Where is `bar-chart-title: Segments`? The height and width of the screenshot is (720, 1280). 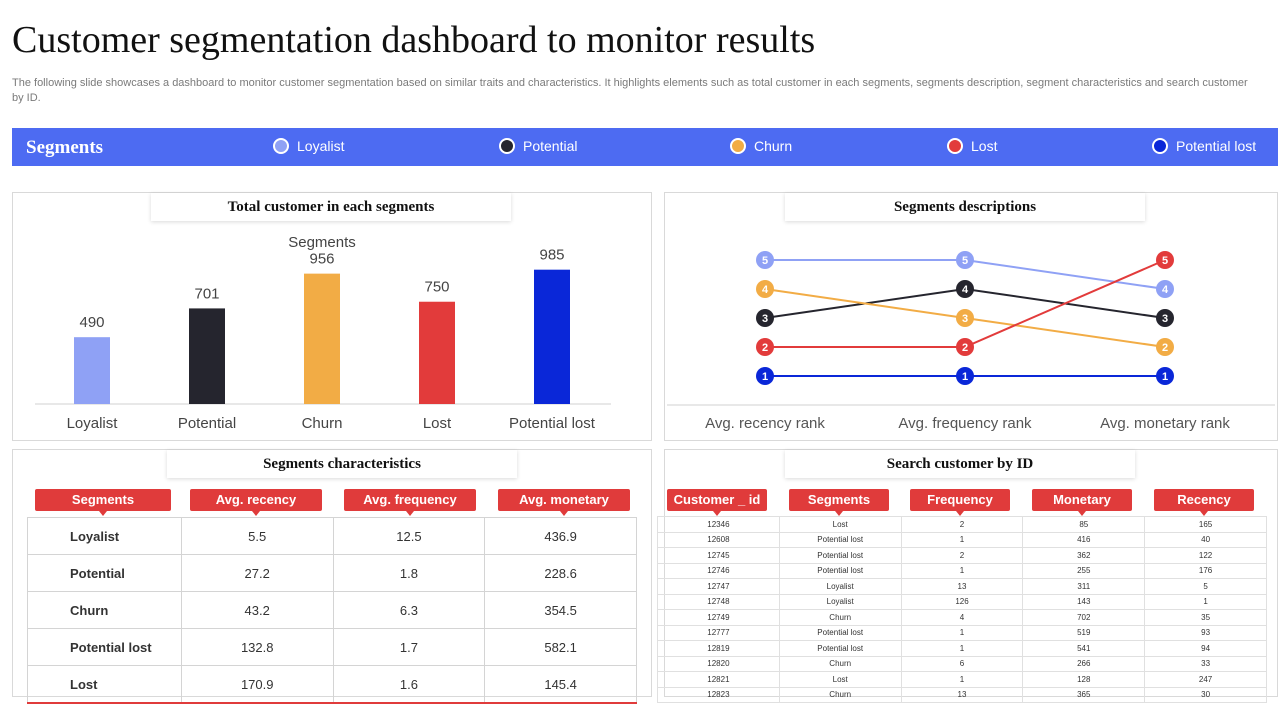 bar-chart-title: Segments is located at coordinates (322, 242).